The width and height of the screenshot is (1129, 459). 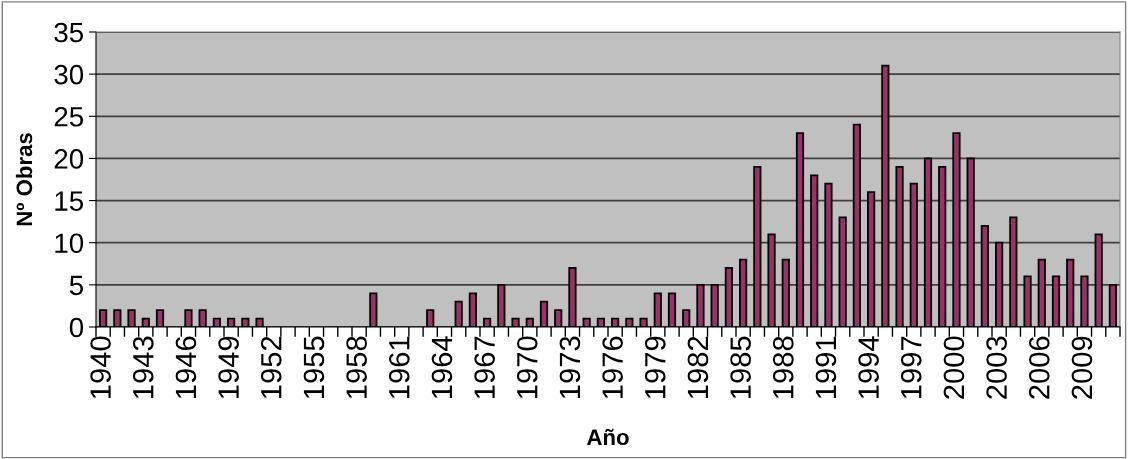 What do you see at coordinates (69, 243) in the screenshot?
I see `y-tick-label: 10` at bounding box center [69, 243].